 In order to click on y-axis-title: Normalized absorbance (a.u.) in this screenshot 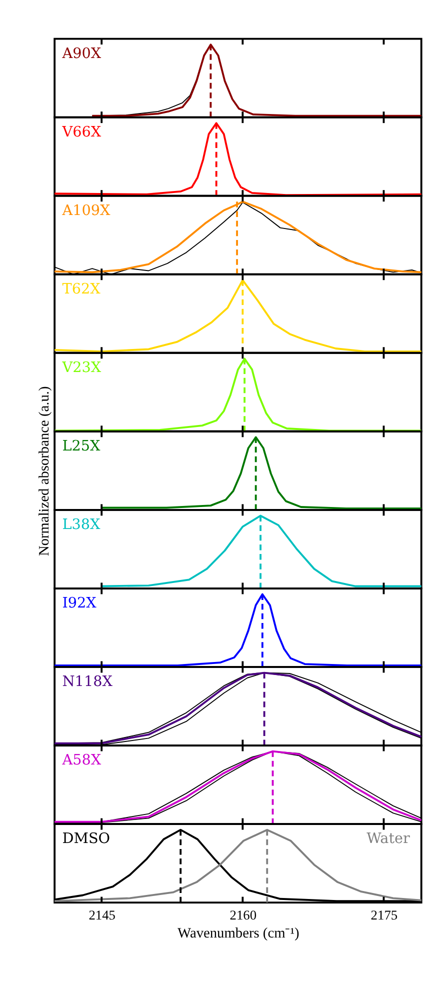, I will do `click(44, 471)`.